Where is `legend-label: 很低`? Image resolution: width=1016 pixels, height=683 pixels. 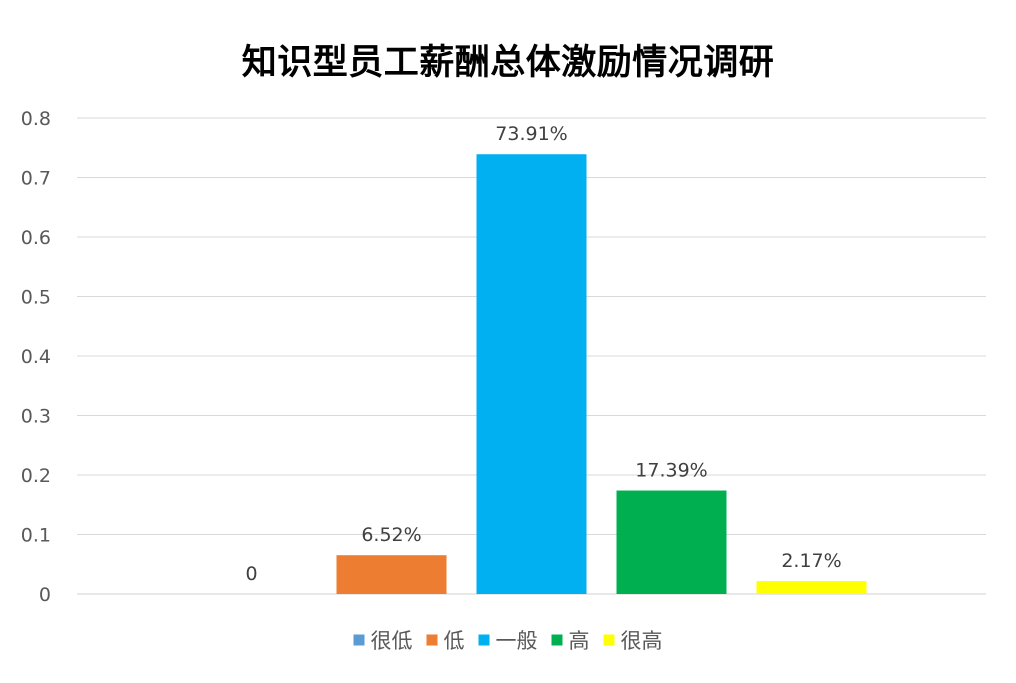
legend-label: 很低 is located at coordinates (392, 641).